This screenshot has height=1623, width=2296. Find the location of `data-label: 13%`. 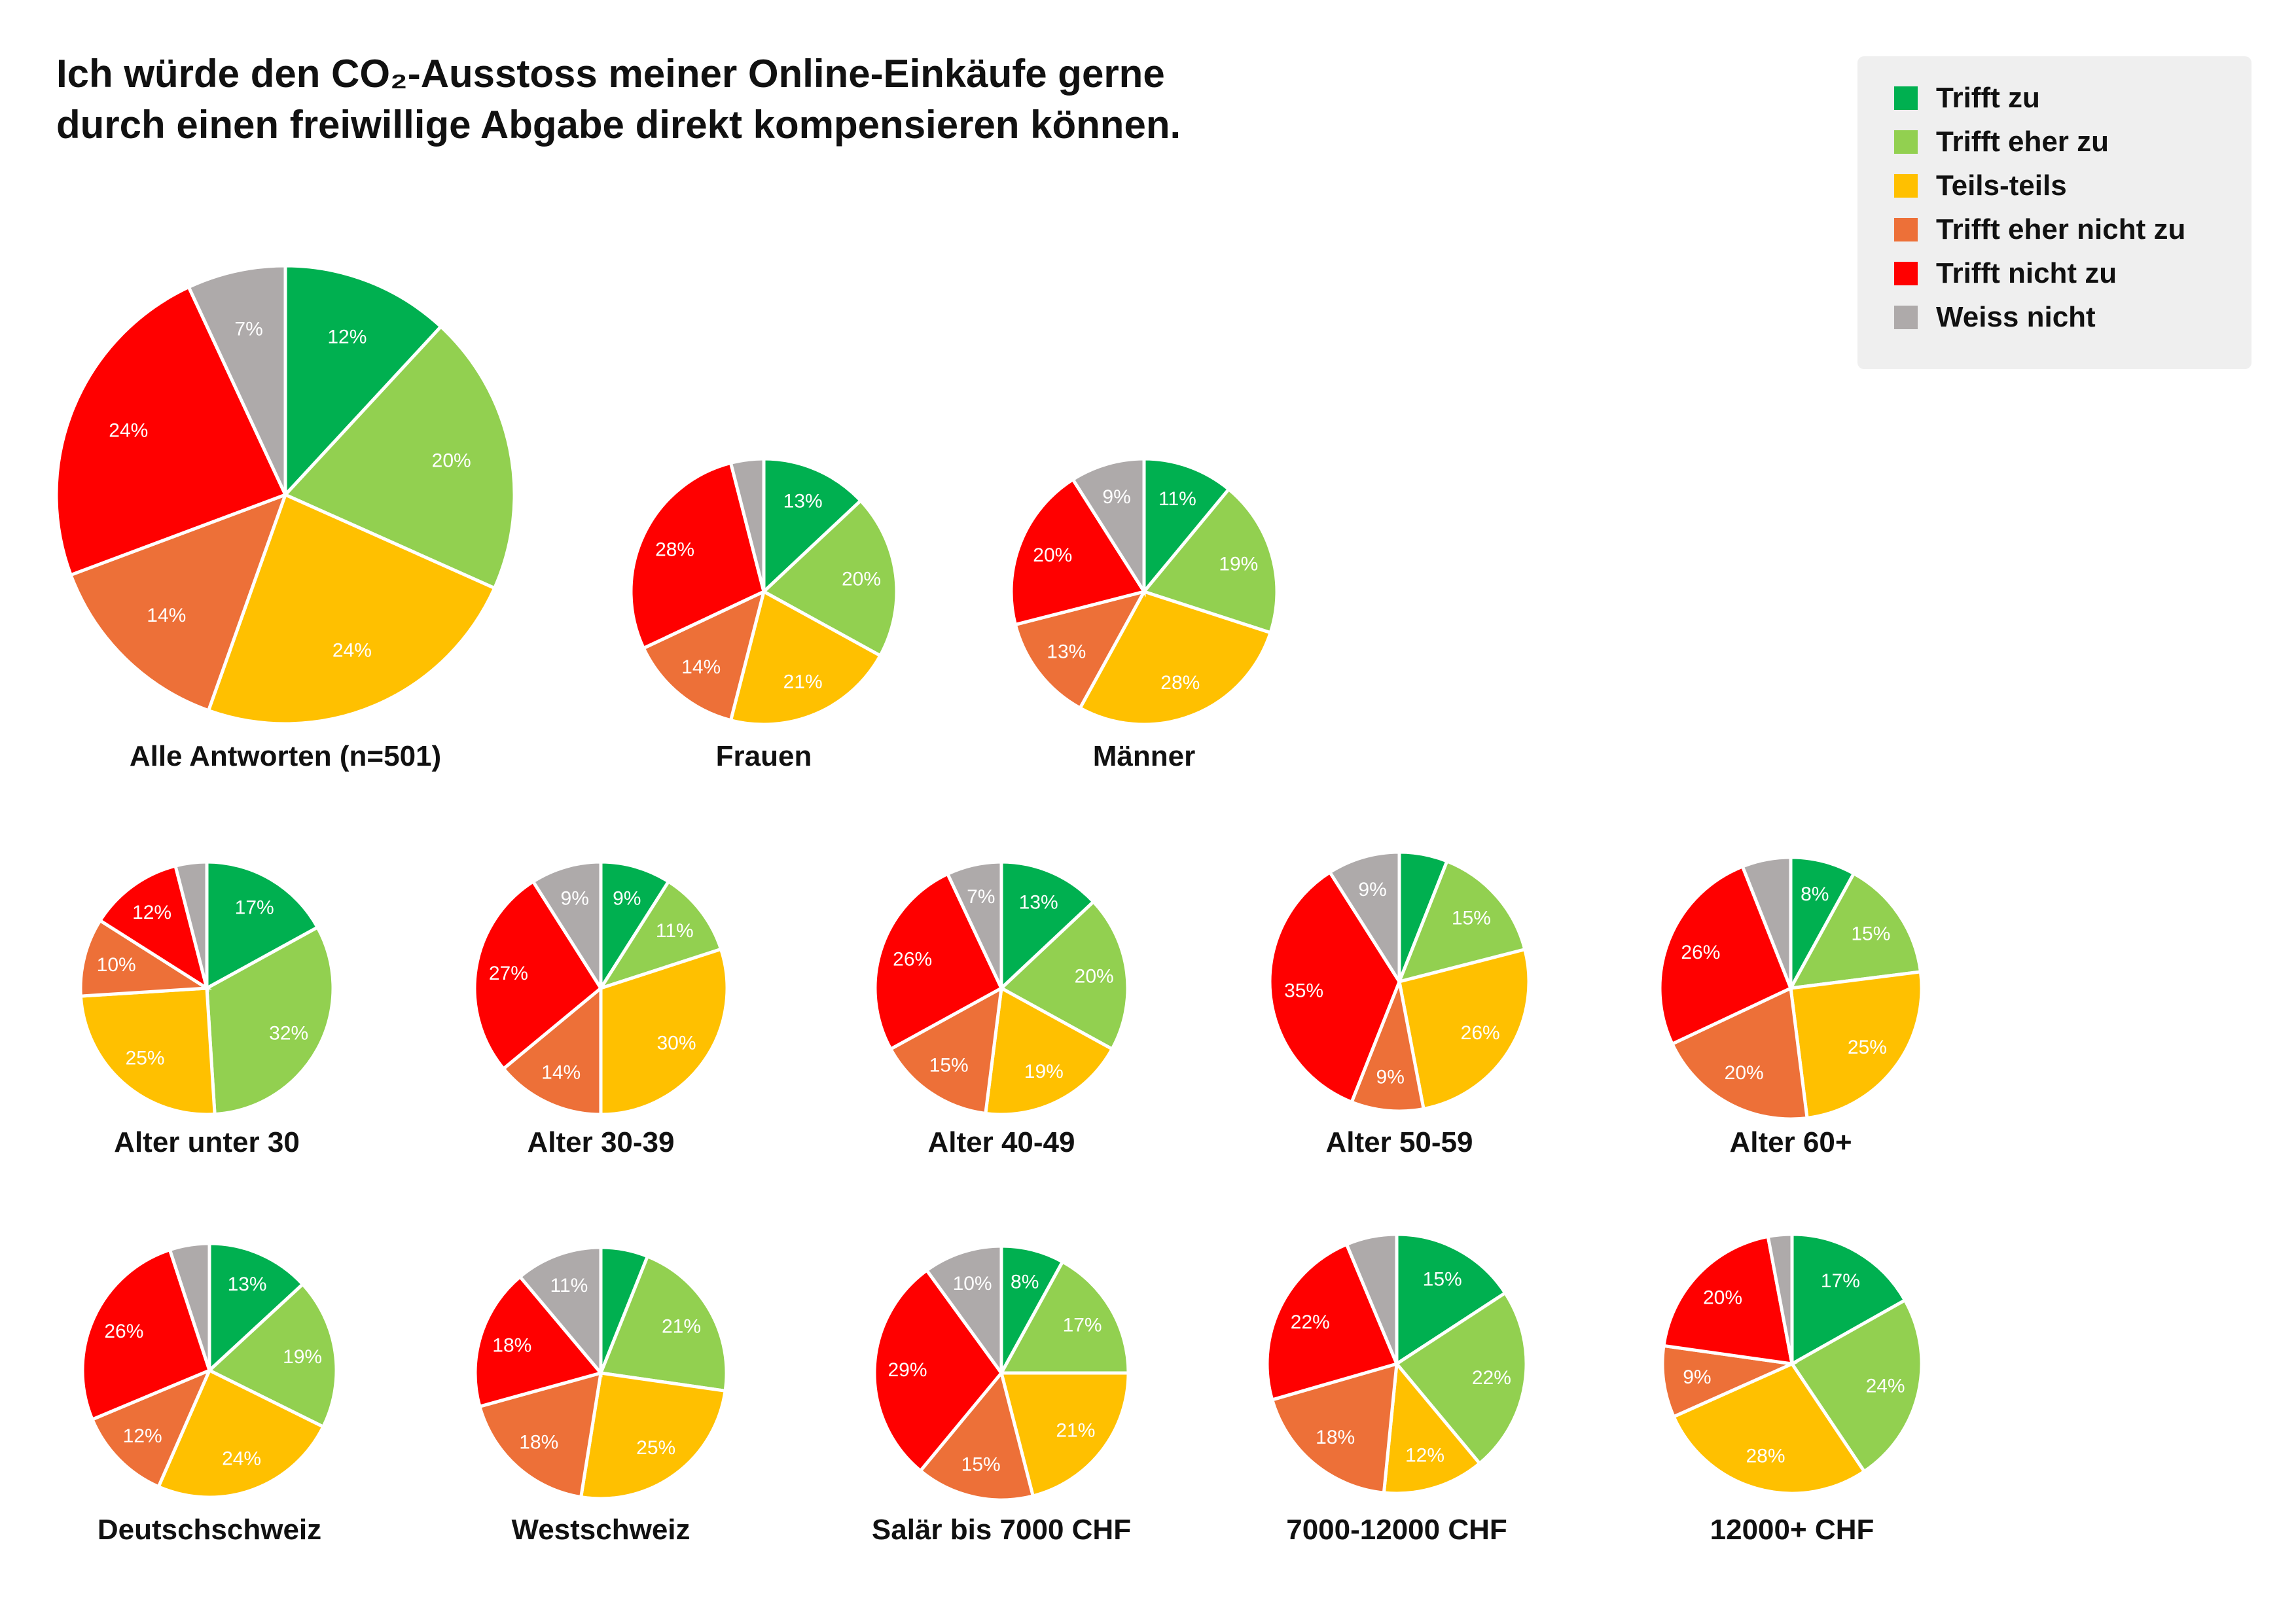

data-label: 13% is located at coordinates (247, 1284).